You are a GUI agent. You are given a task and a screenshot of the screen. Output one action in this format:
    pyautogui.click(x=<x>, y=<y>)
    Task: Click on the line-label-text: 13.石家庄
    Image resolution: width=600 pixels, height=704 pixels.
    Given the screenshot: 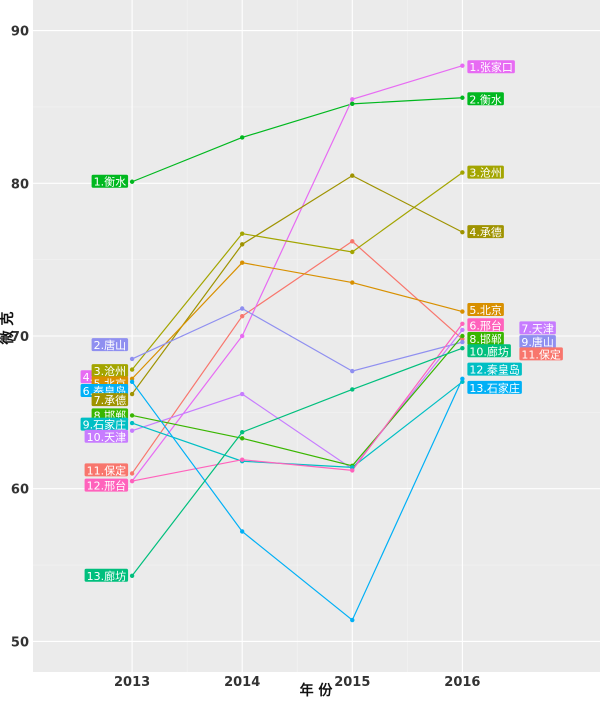 What is the action you would take?
    pyautogui.click(x=494, y=388)
    